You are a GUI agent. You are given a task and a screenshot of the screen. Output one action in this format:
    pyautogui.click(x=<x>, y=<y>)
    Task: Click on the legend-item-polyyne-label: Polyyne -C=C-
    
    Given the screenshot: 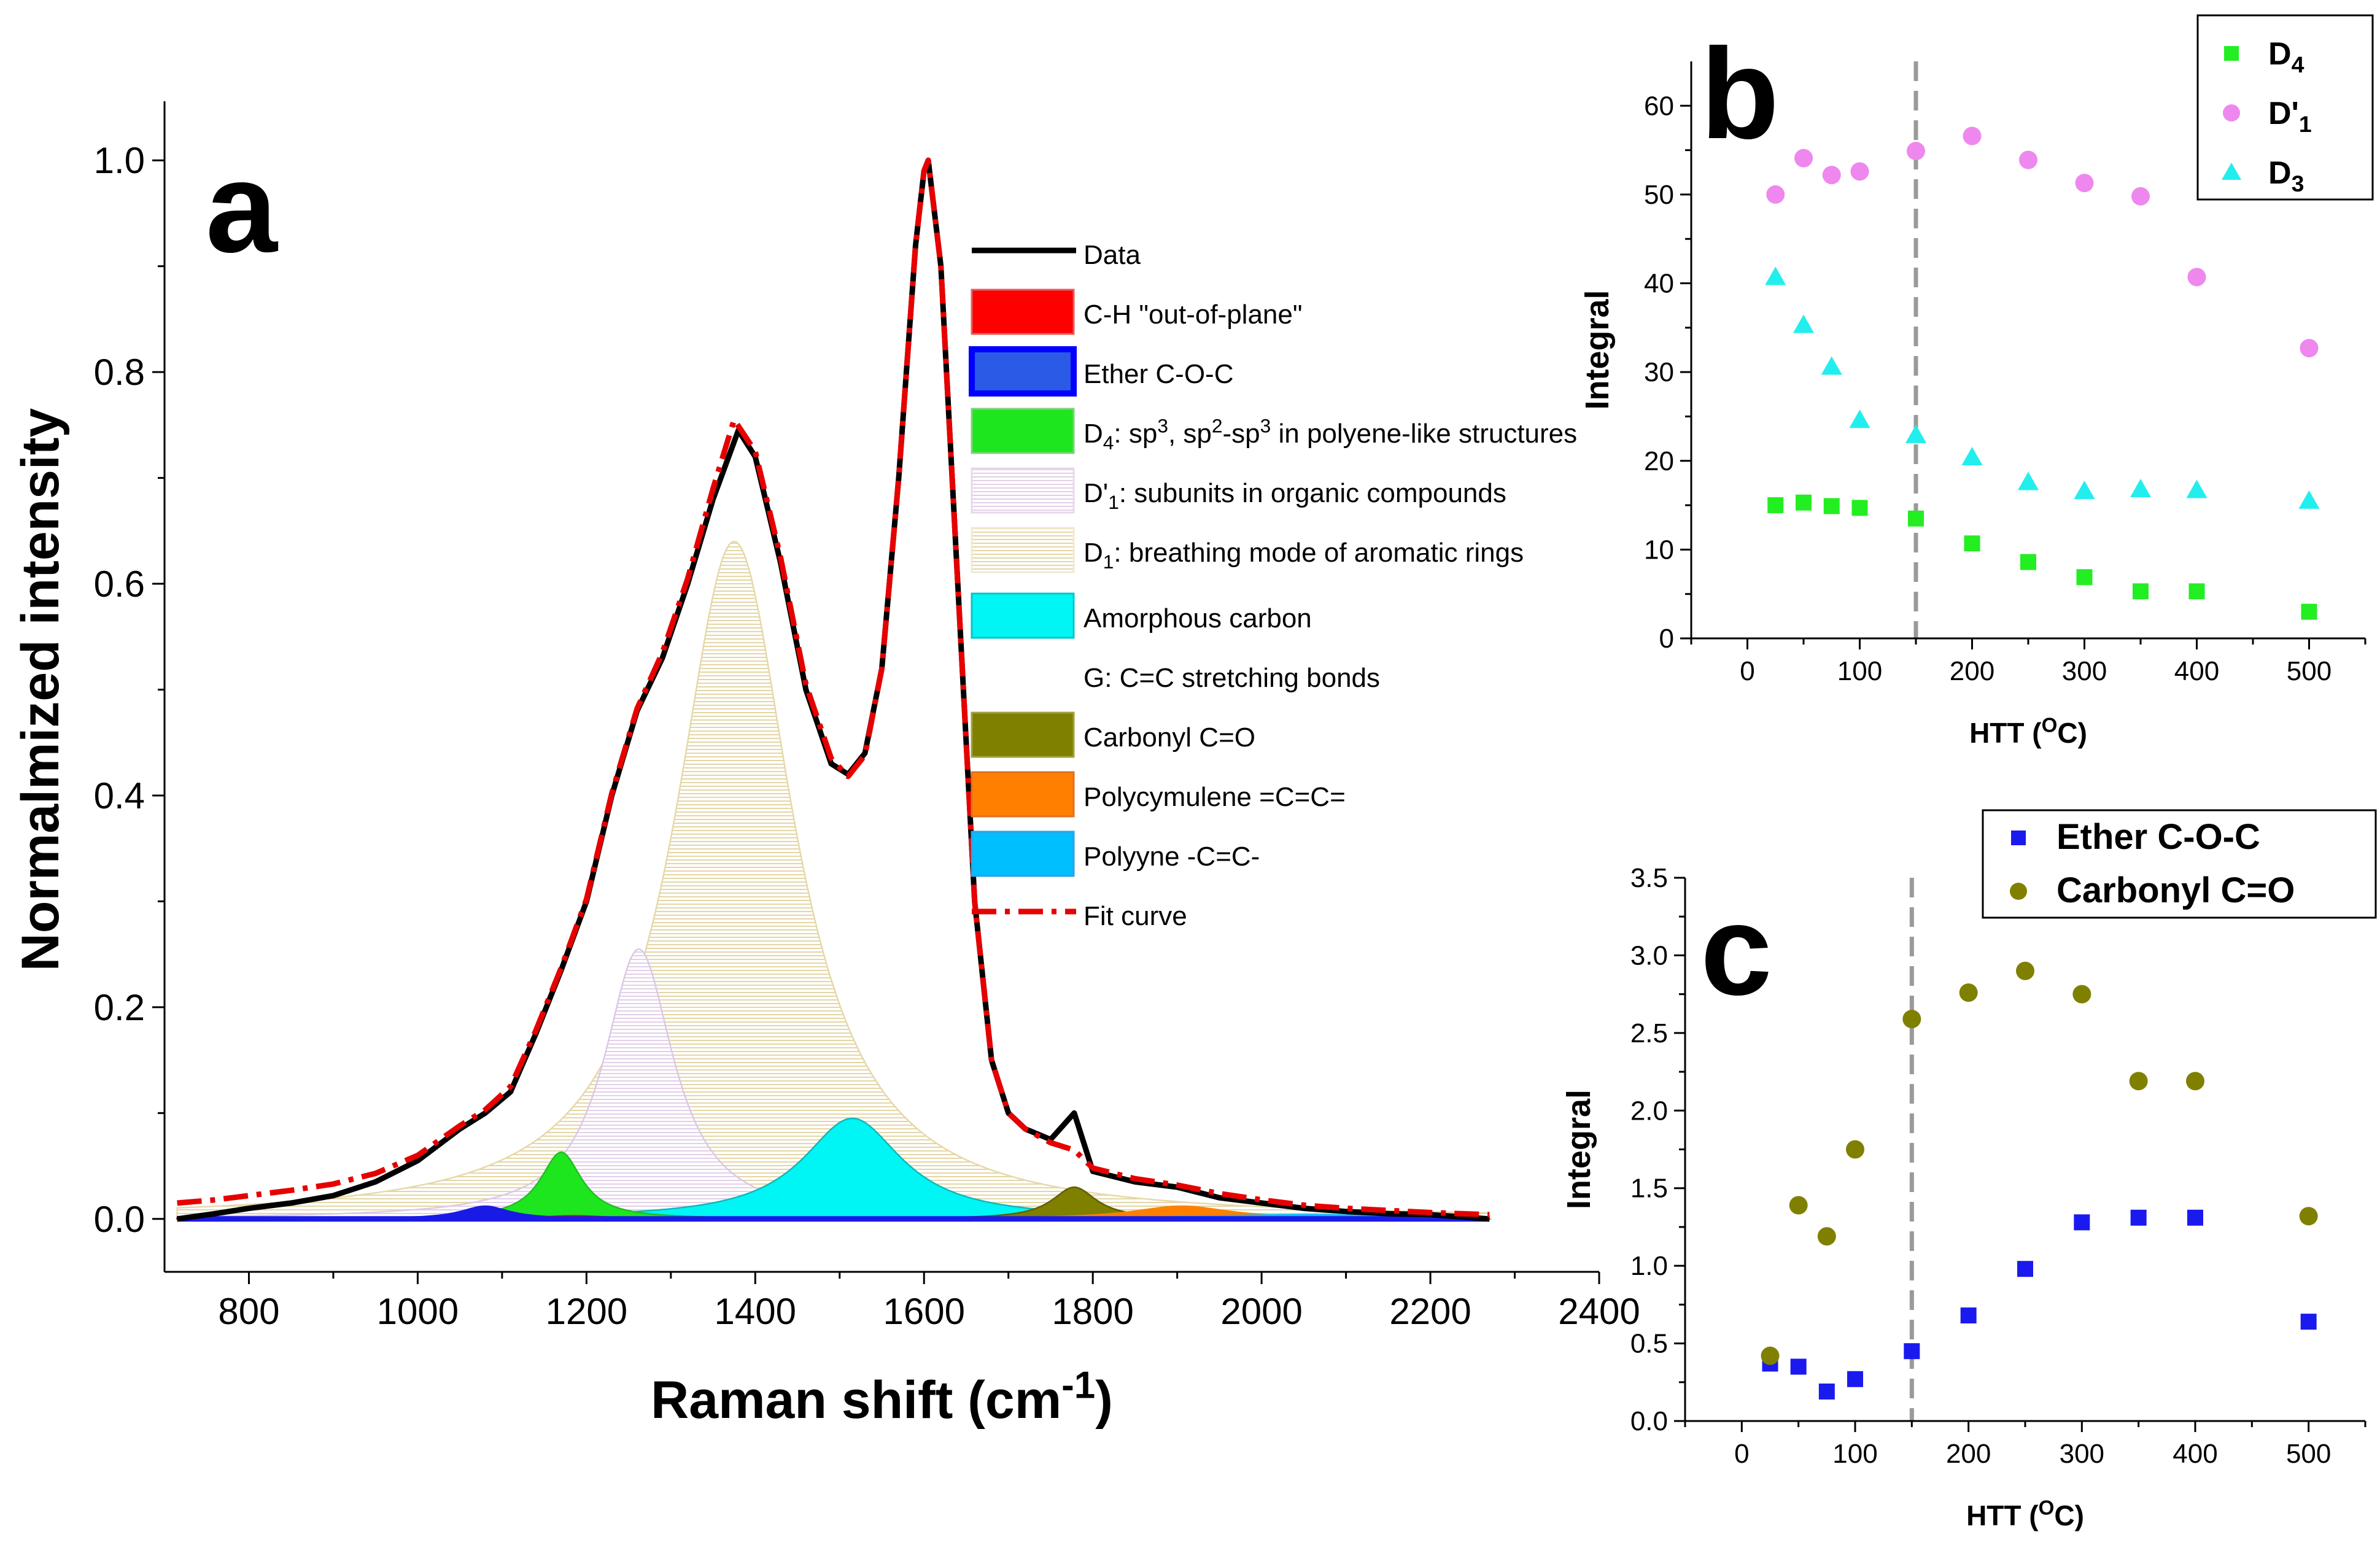 What is the action you would take?
    pyautogui.click(x=1171, y=857)
    